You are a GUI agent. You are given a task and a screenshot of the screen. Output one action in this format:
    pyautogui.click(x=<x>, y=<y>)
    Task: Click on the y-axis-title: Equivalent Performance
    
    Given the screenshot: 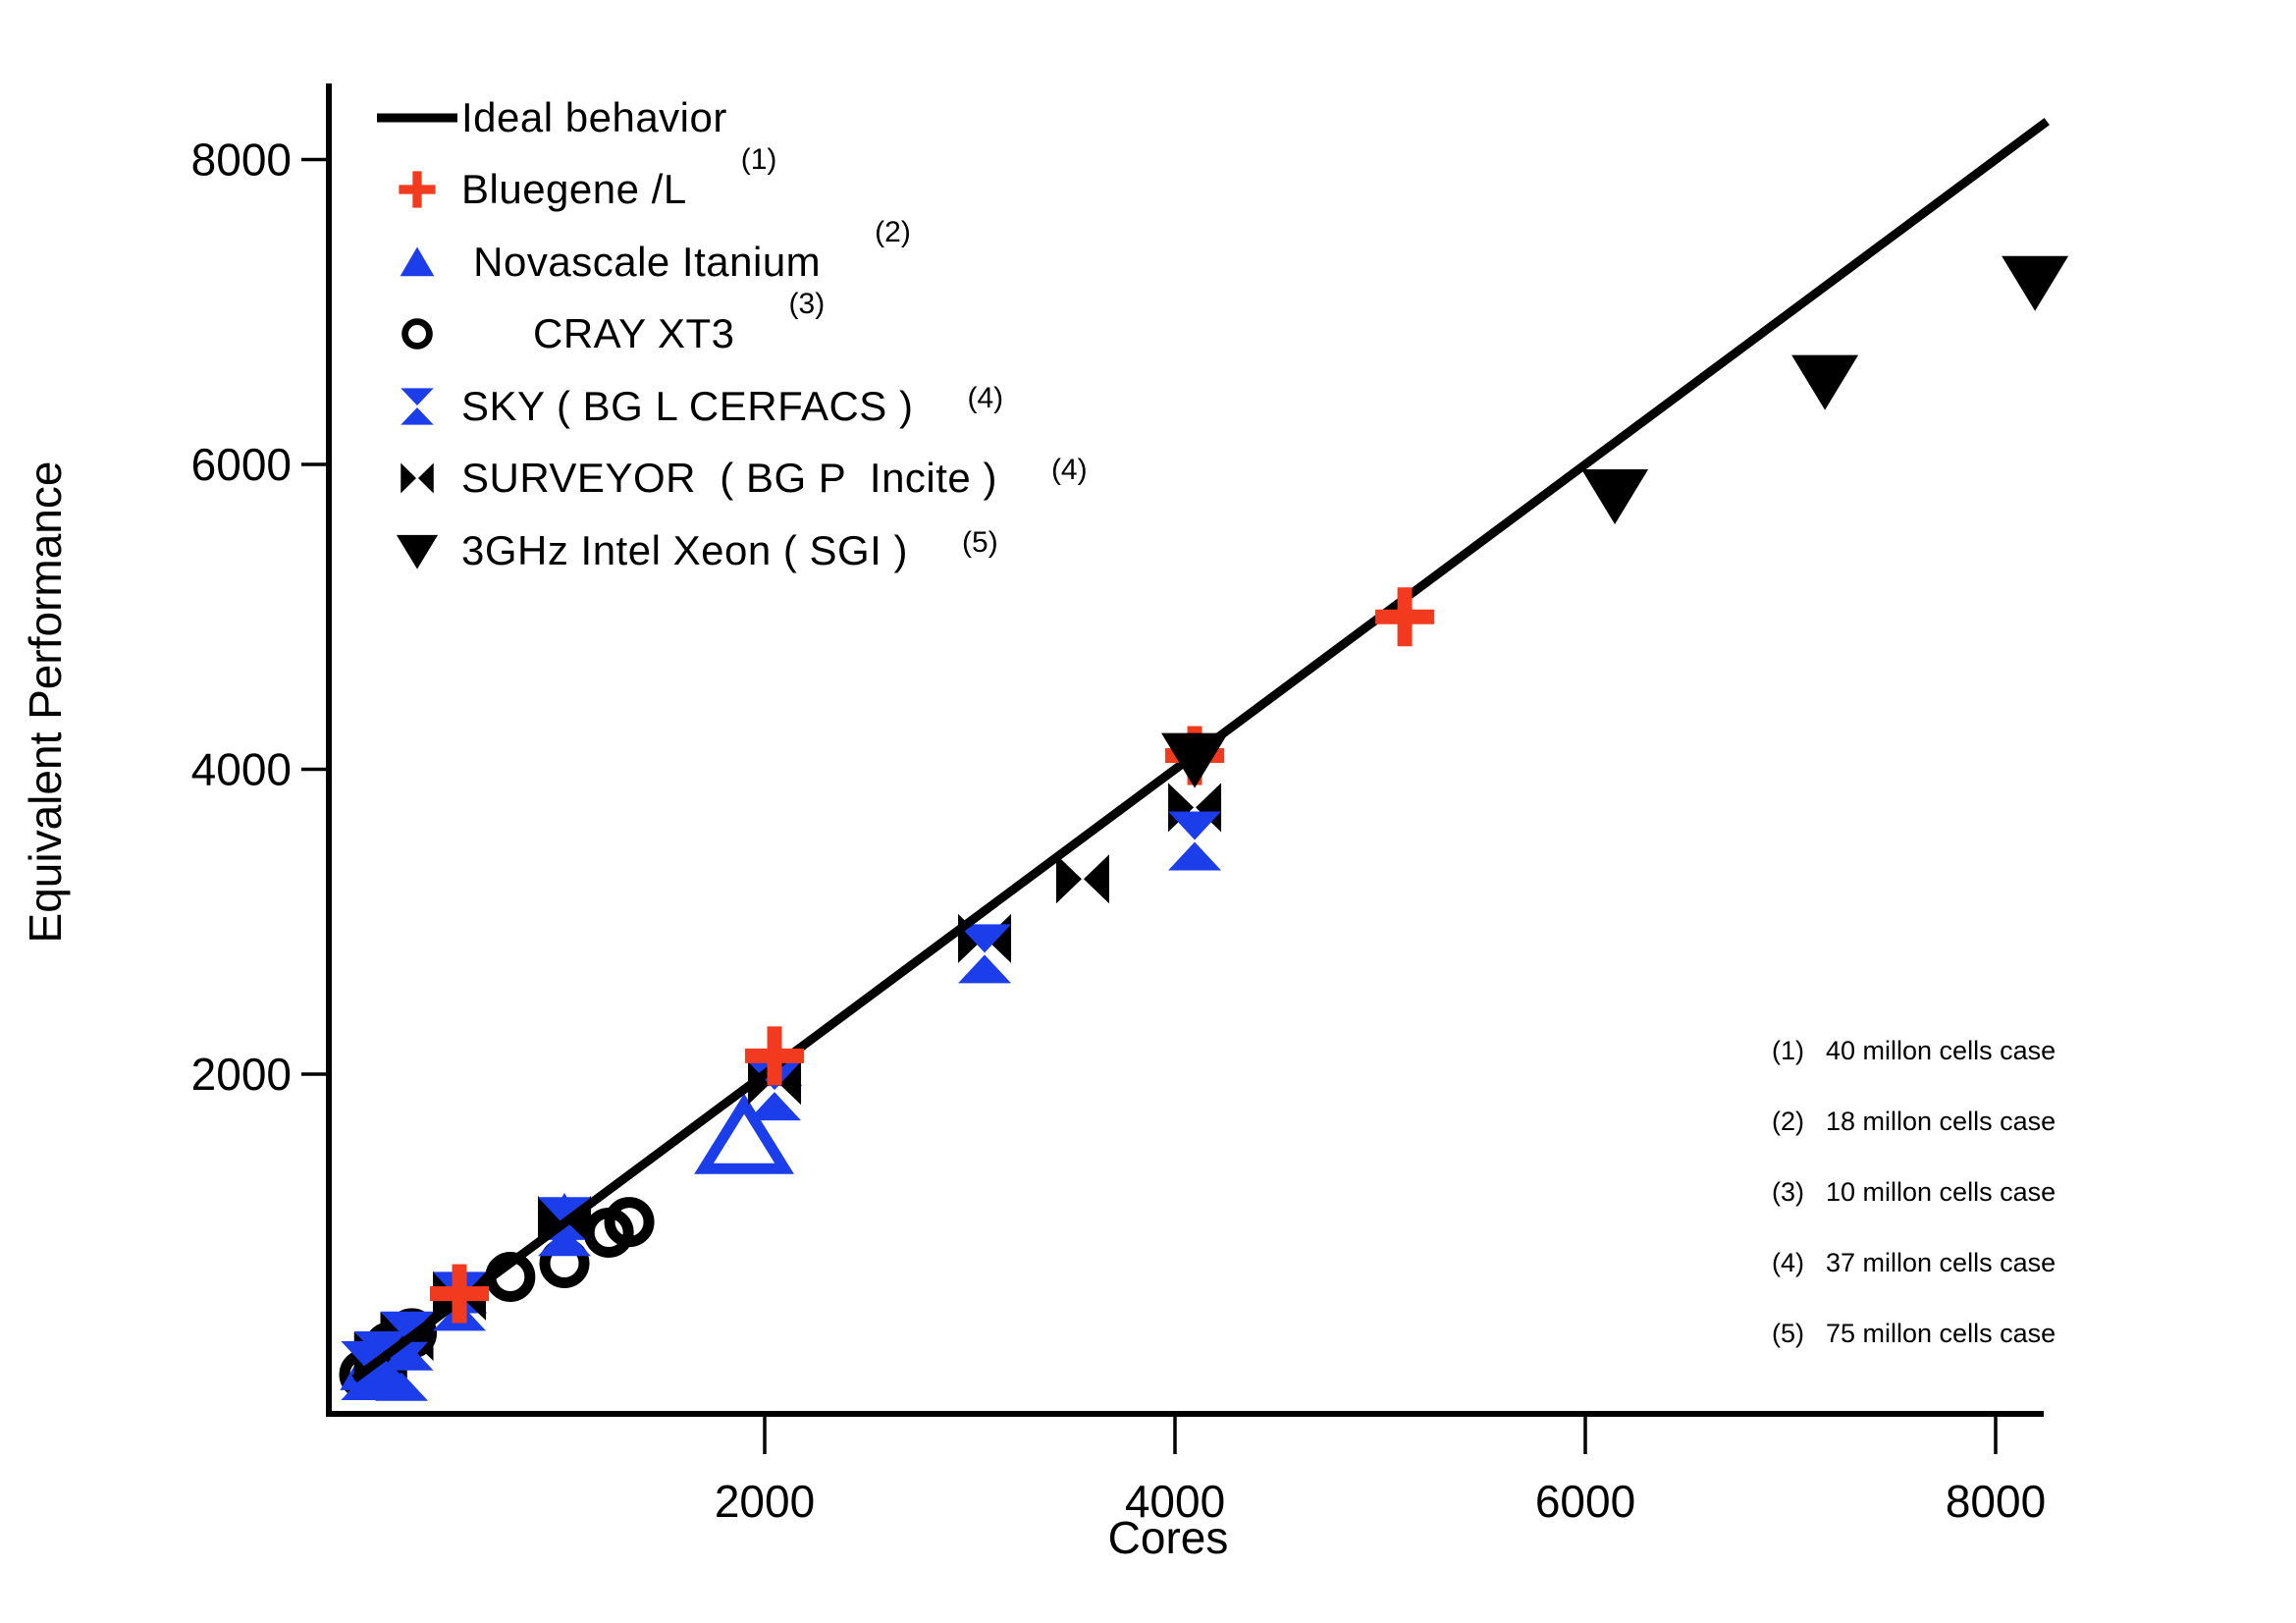 What is the action you would take?
    pyautogui.click(x=46, y=702)
    